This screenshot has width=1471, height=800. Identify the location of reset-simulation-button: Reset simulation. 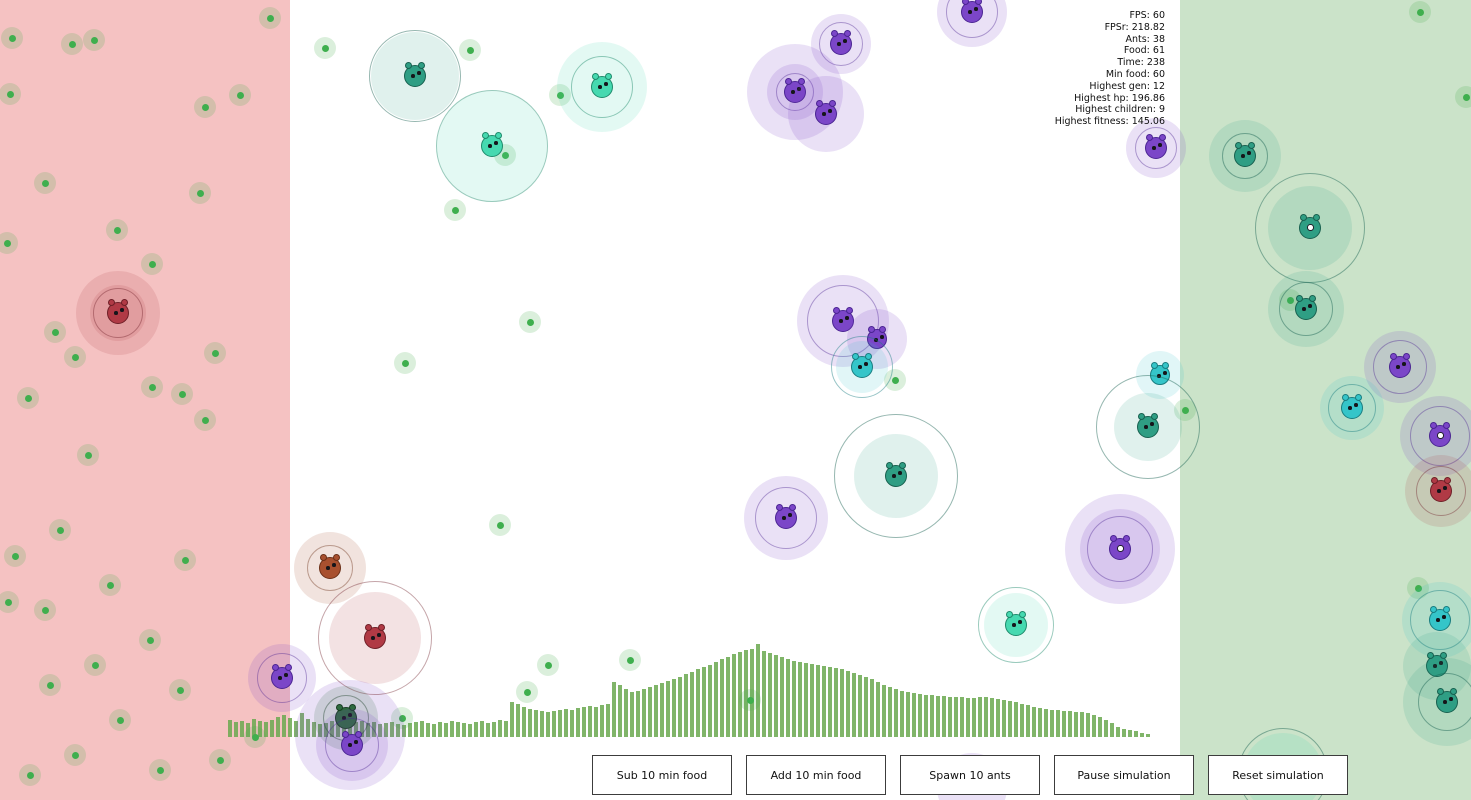
(1278, 775).